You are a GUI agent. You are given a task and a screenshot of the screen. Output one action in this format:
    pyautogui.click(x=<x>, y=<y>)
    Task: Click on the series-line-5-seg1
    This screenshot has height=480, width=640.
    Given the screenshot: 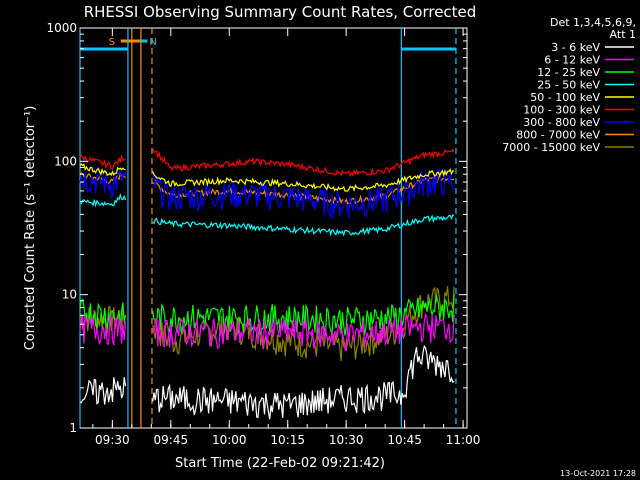 What is the action you would take?
    pyautogui.click(x=303, y=162)
    